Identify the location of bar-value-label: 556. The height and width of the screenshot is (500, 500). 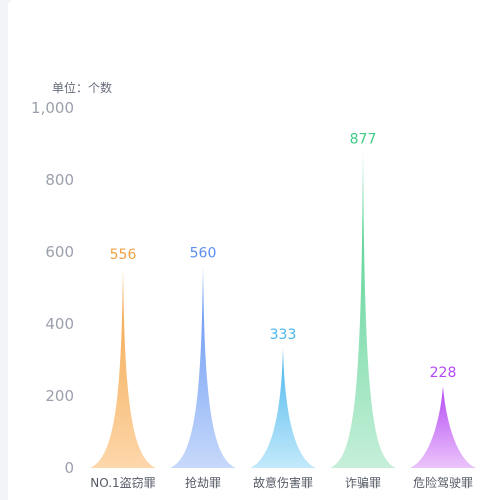
(123, 255).